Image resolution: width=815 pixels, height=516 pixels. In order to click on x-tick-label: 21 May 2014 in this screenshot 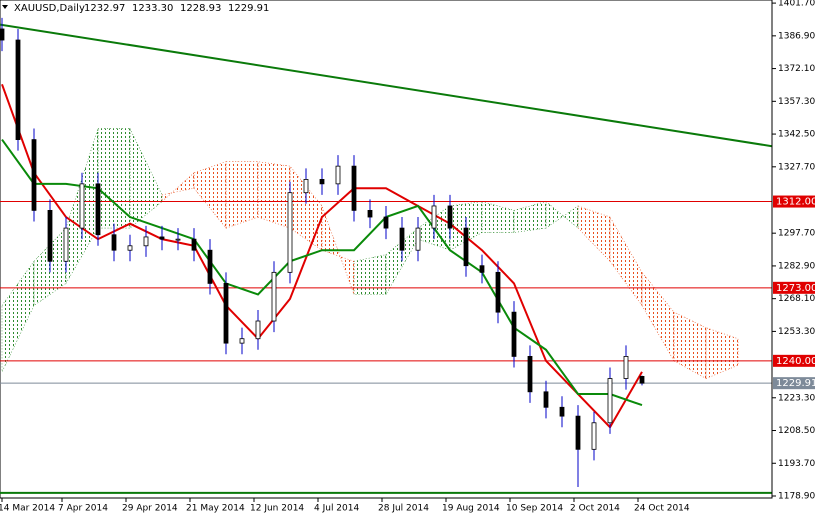, I will do `click(215, 509)`.